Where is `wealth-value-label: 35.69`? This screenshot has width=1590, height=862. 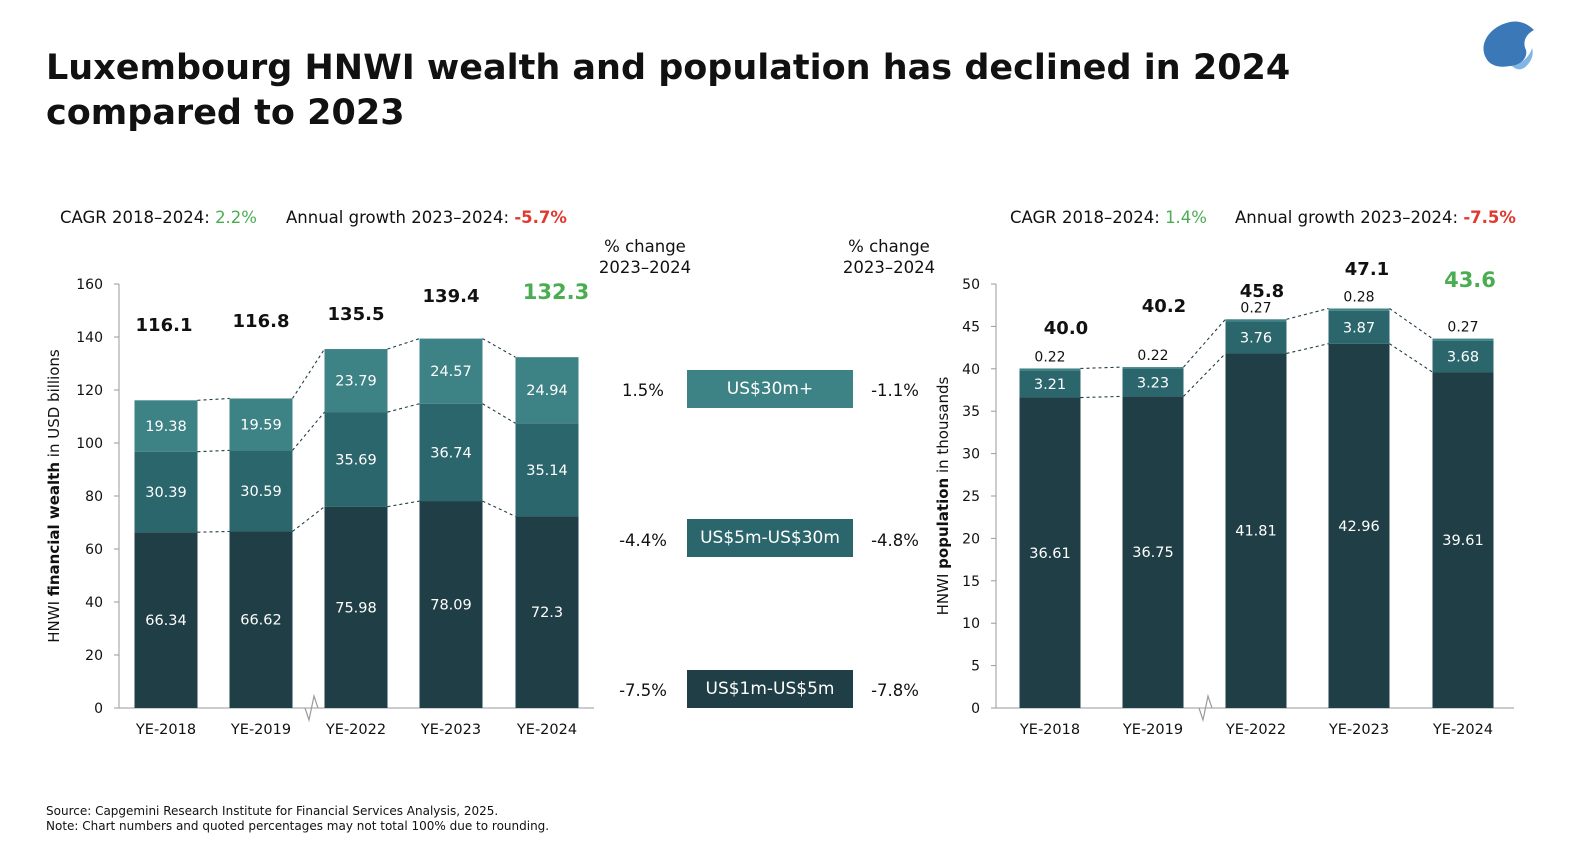 wealth-value-label: 35.69 is located at coordinates (356, 460).